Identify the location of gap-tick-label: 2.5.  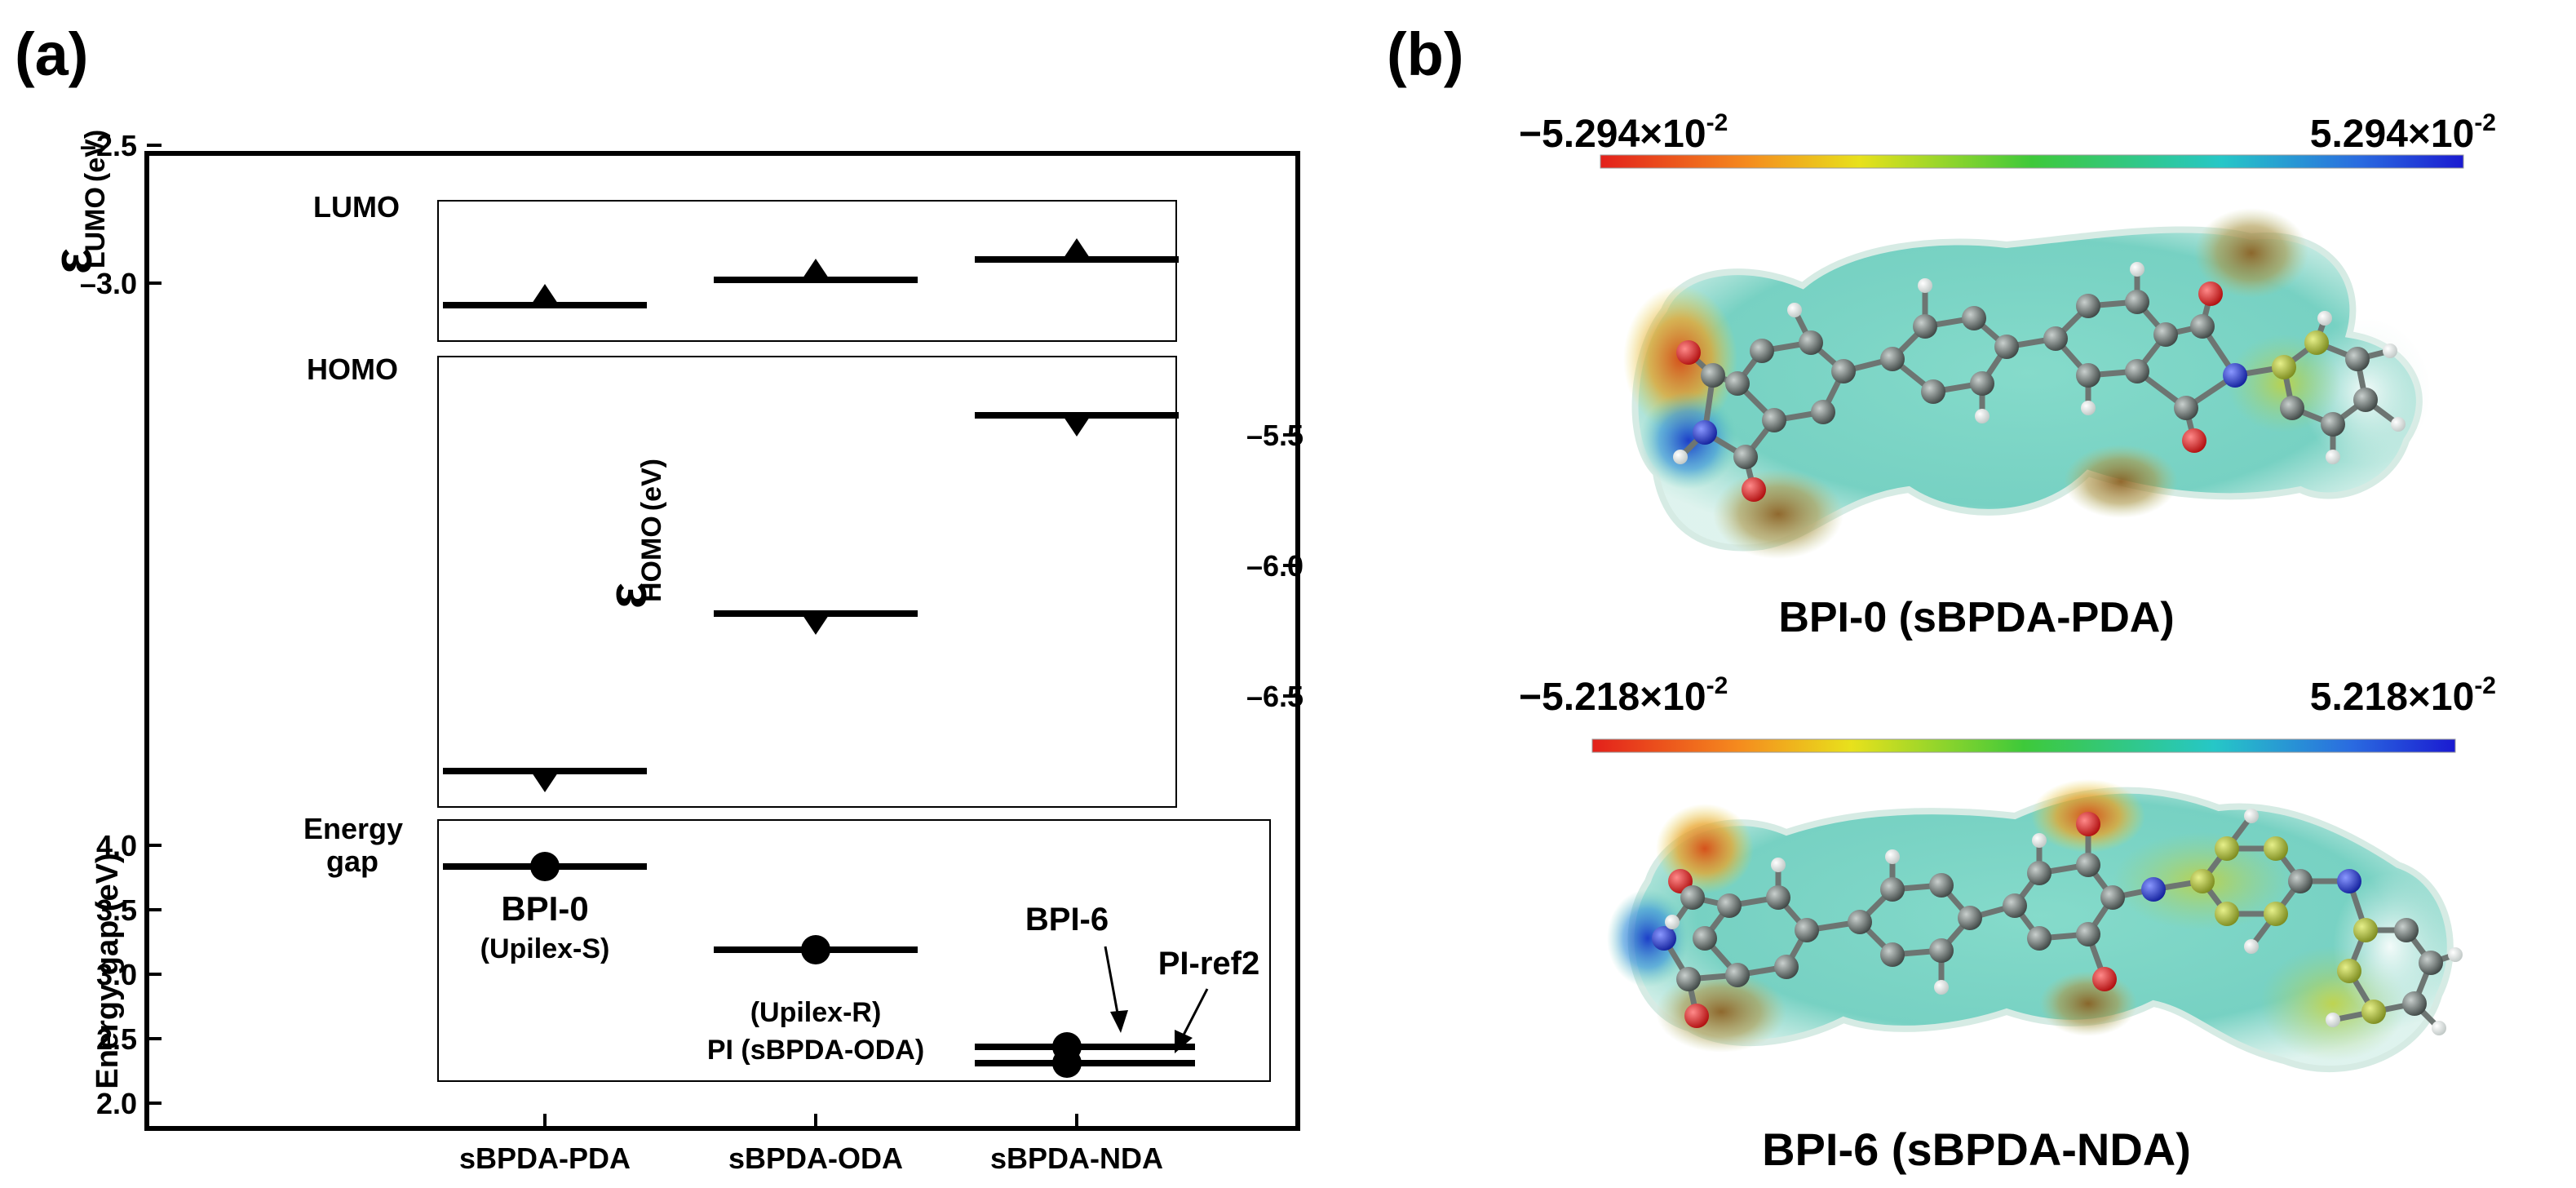
(116, 1039).